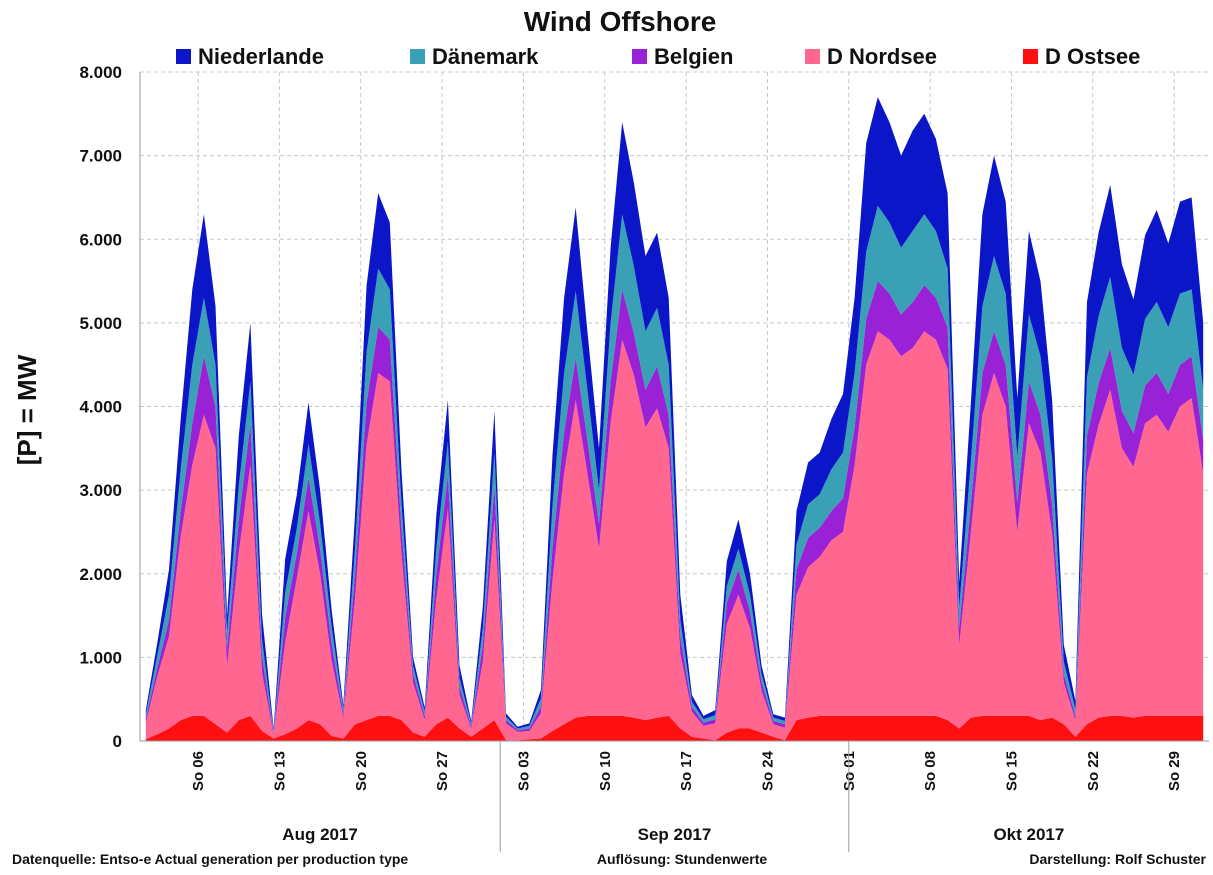  What do you see at coordinates (485, 56) in the screenshot?
I see `legend-label-daenemark: Dänemark` at bounding box center [485, 56].